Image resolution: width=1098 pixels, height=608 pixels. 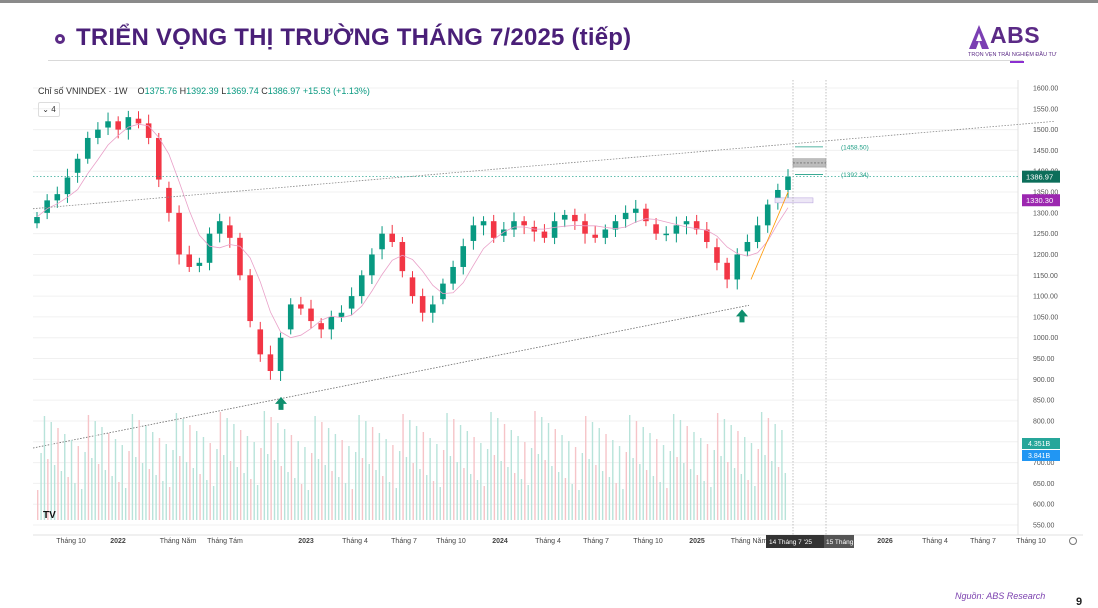 I want to click on marker-box, so click(x=794, y=200).